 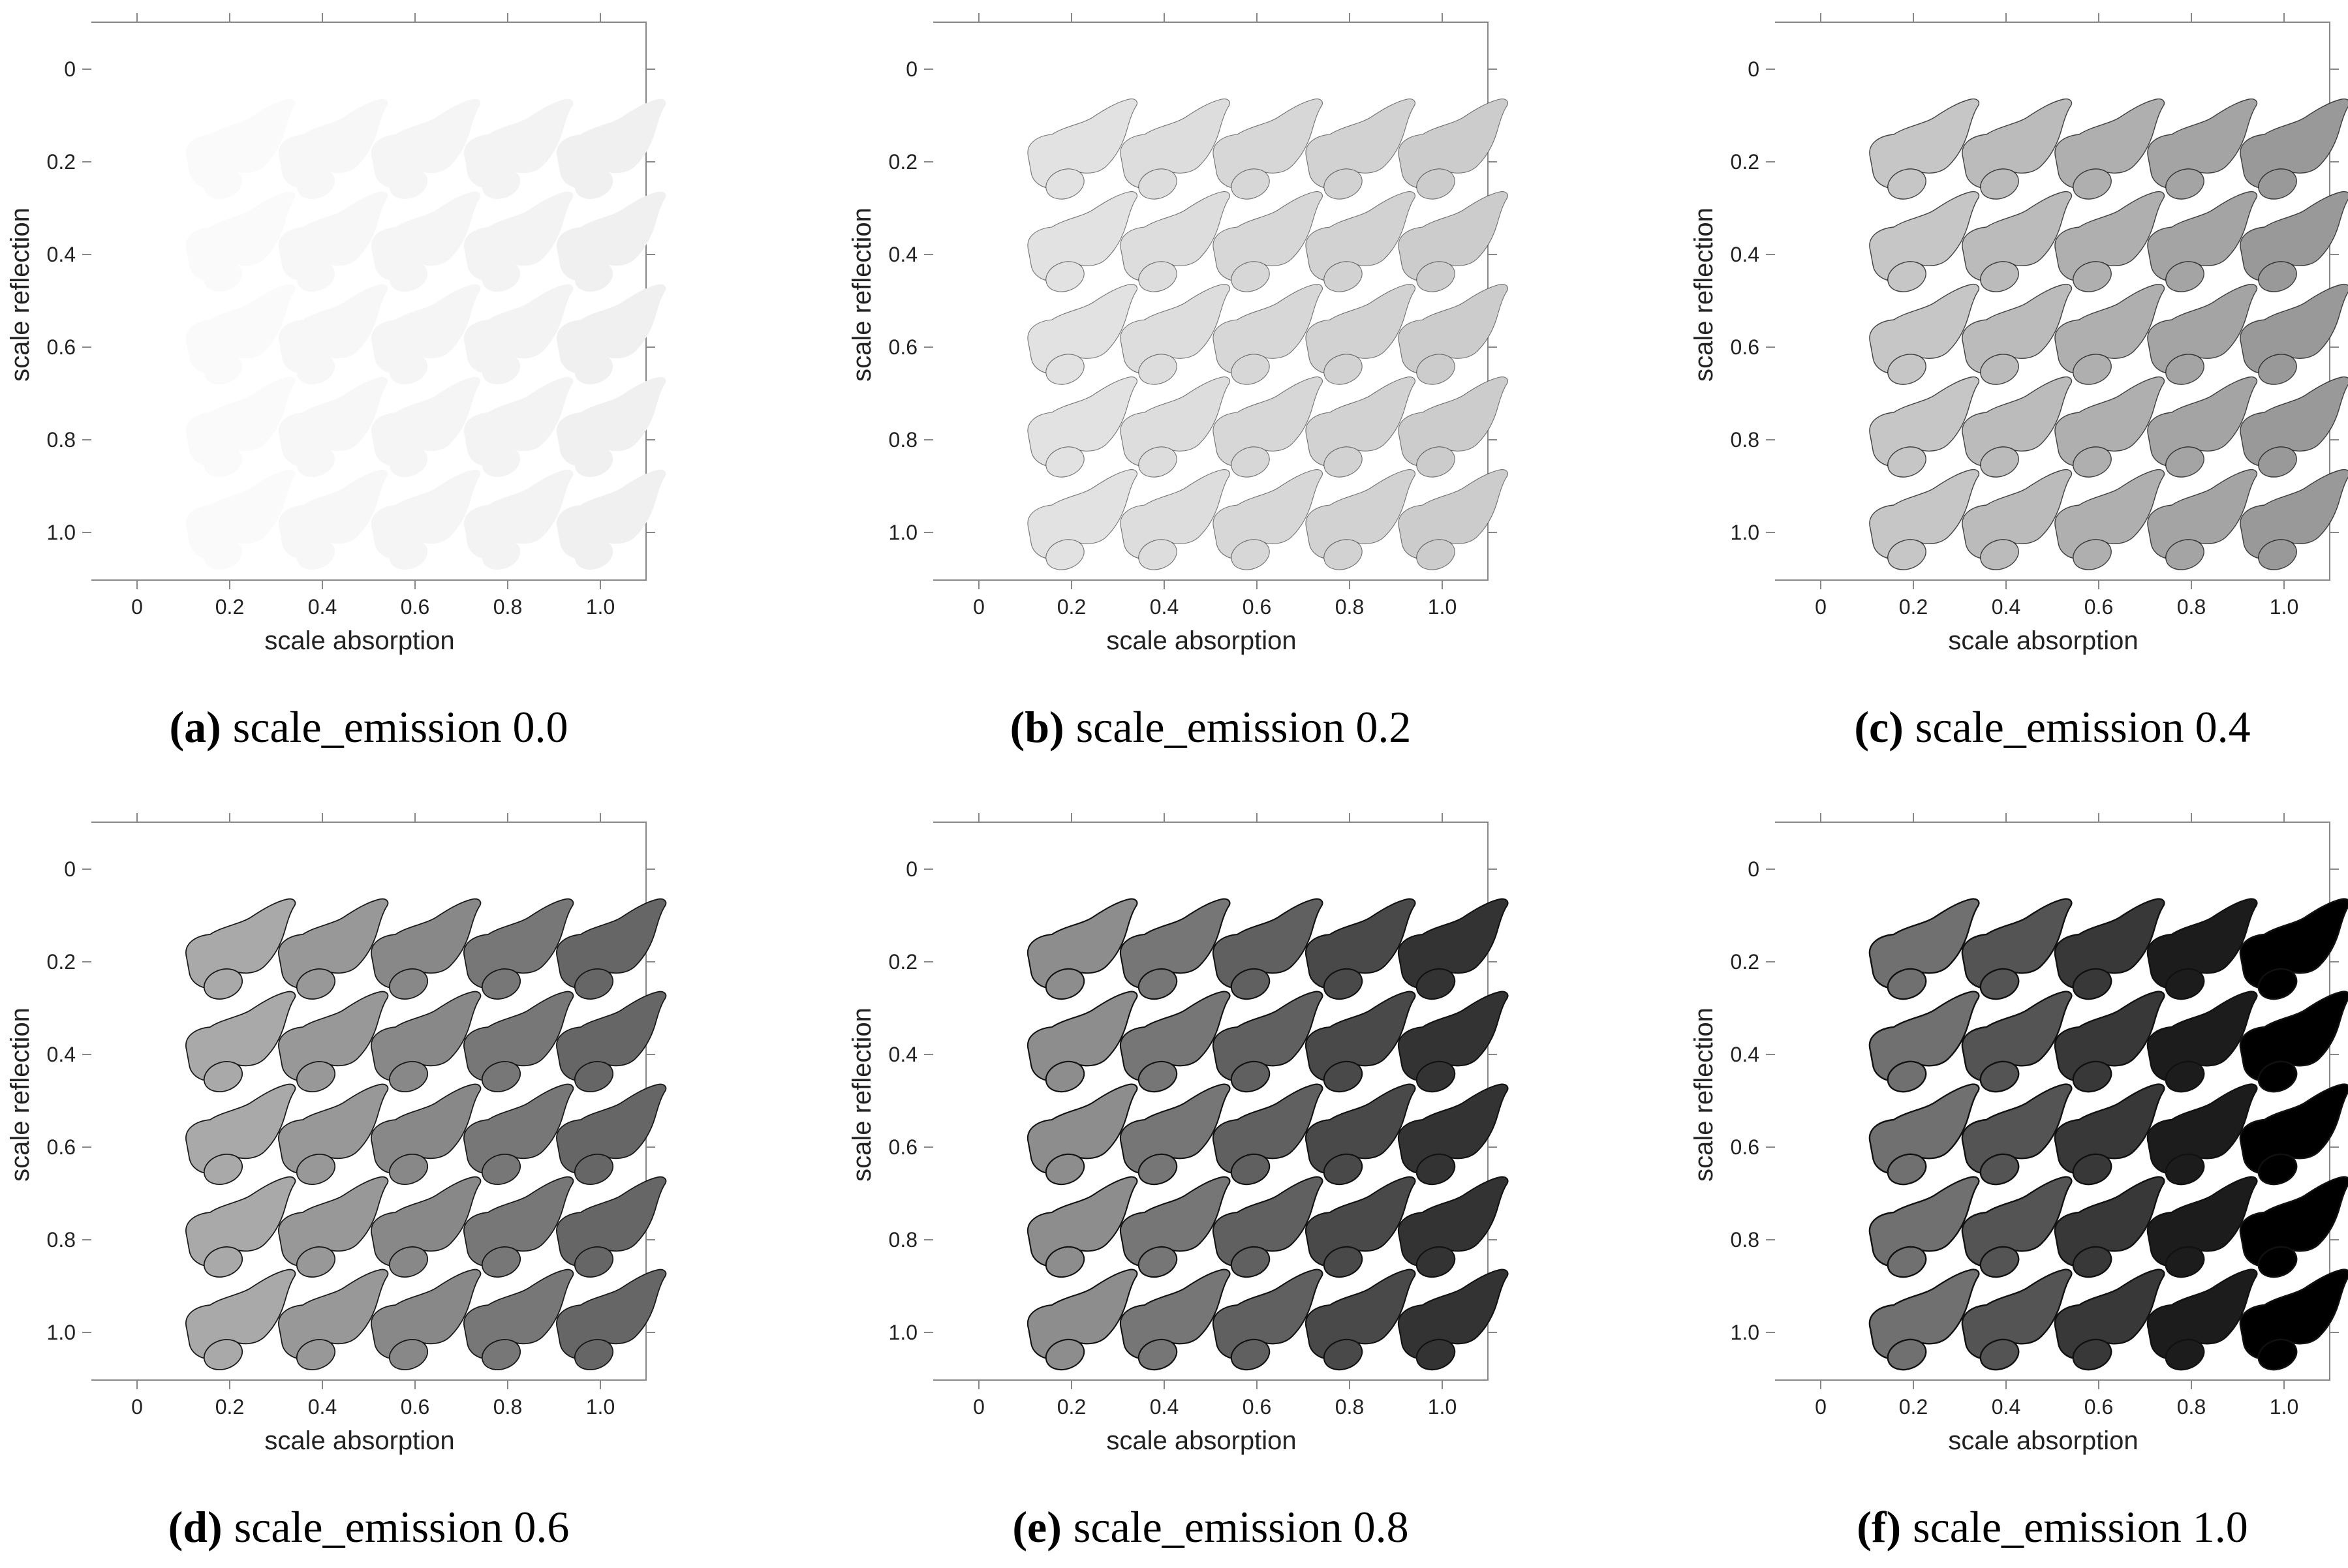 I want to click on caption-text: scale_emission 1.0, so click(x=2080, y=1527).